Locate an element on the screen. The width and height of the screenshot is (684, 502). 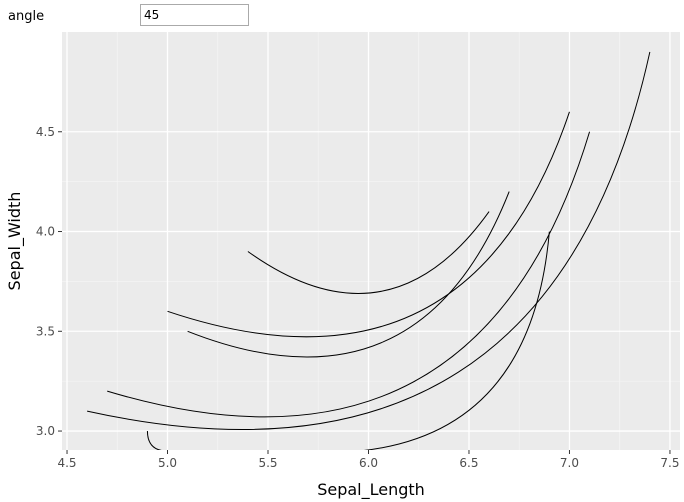
y-tick-label: 4.0 is located at coordinates (45, 232).